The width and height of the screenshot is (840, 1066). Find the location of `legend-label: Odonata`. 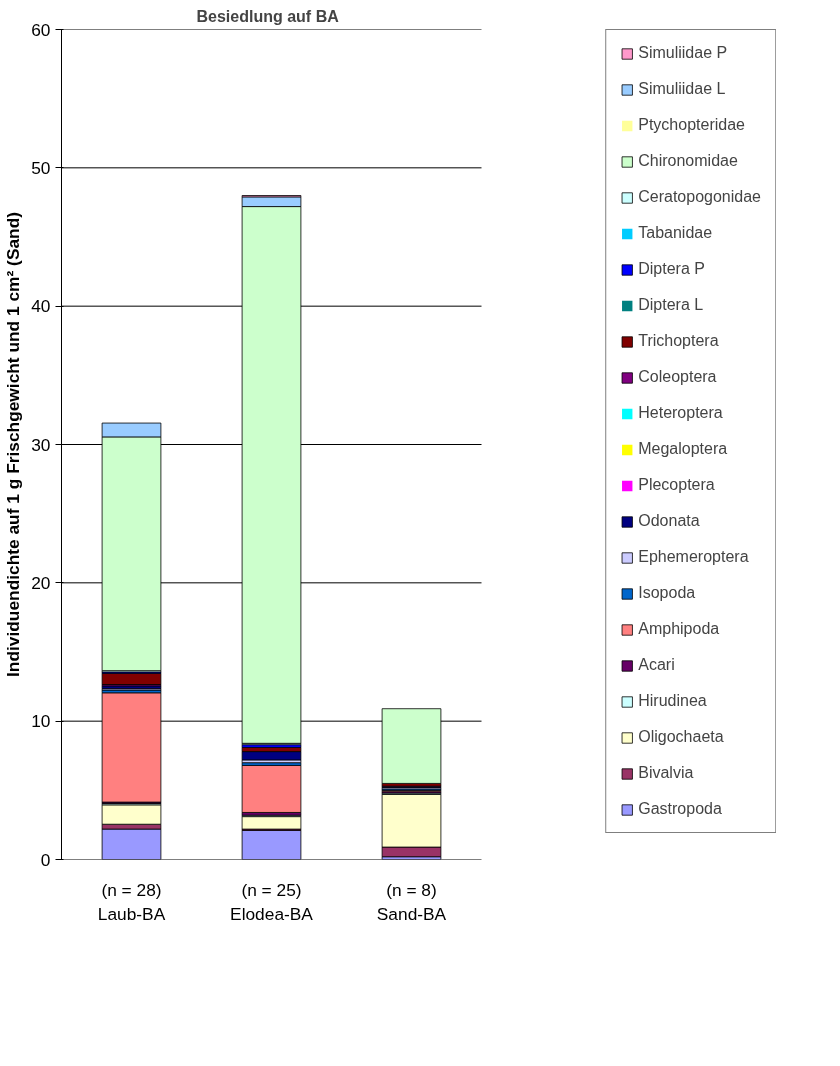

legend-label: Odonata is located at coordinates (669, 521).